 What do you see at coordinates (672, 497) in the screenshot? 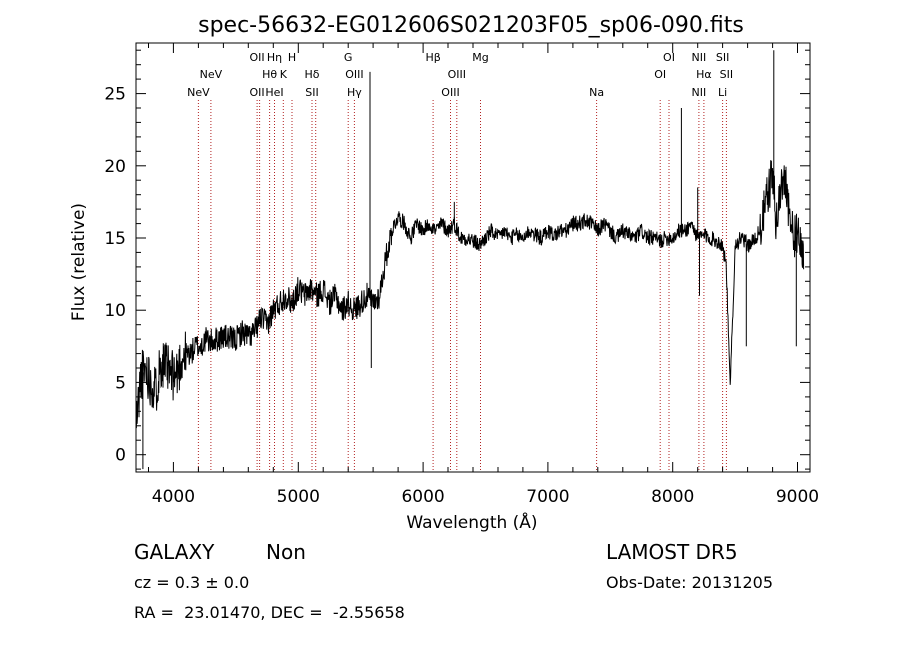
I see `x-tick-label: 8000` at bounding box center [672, 497].